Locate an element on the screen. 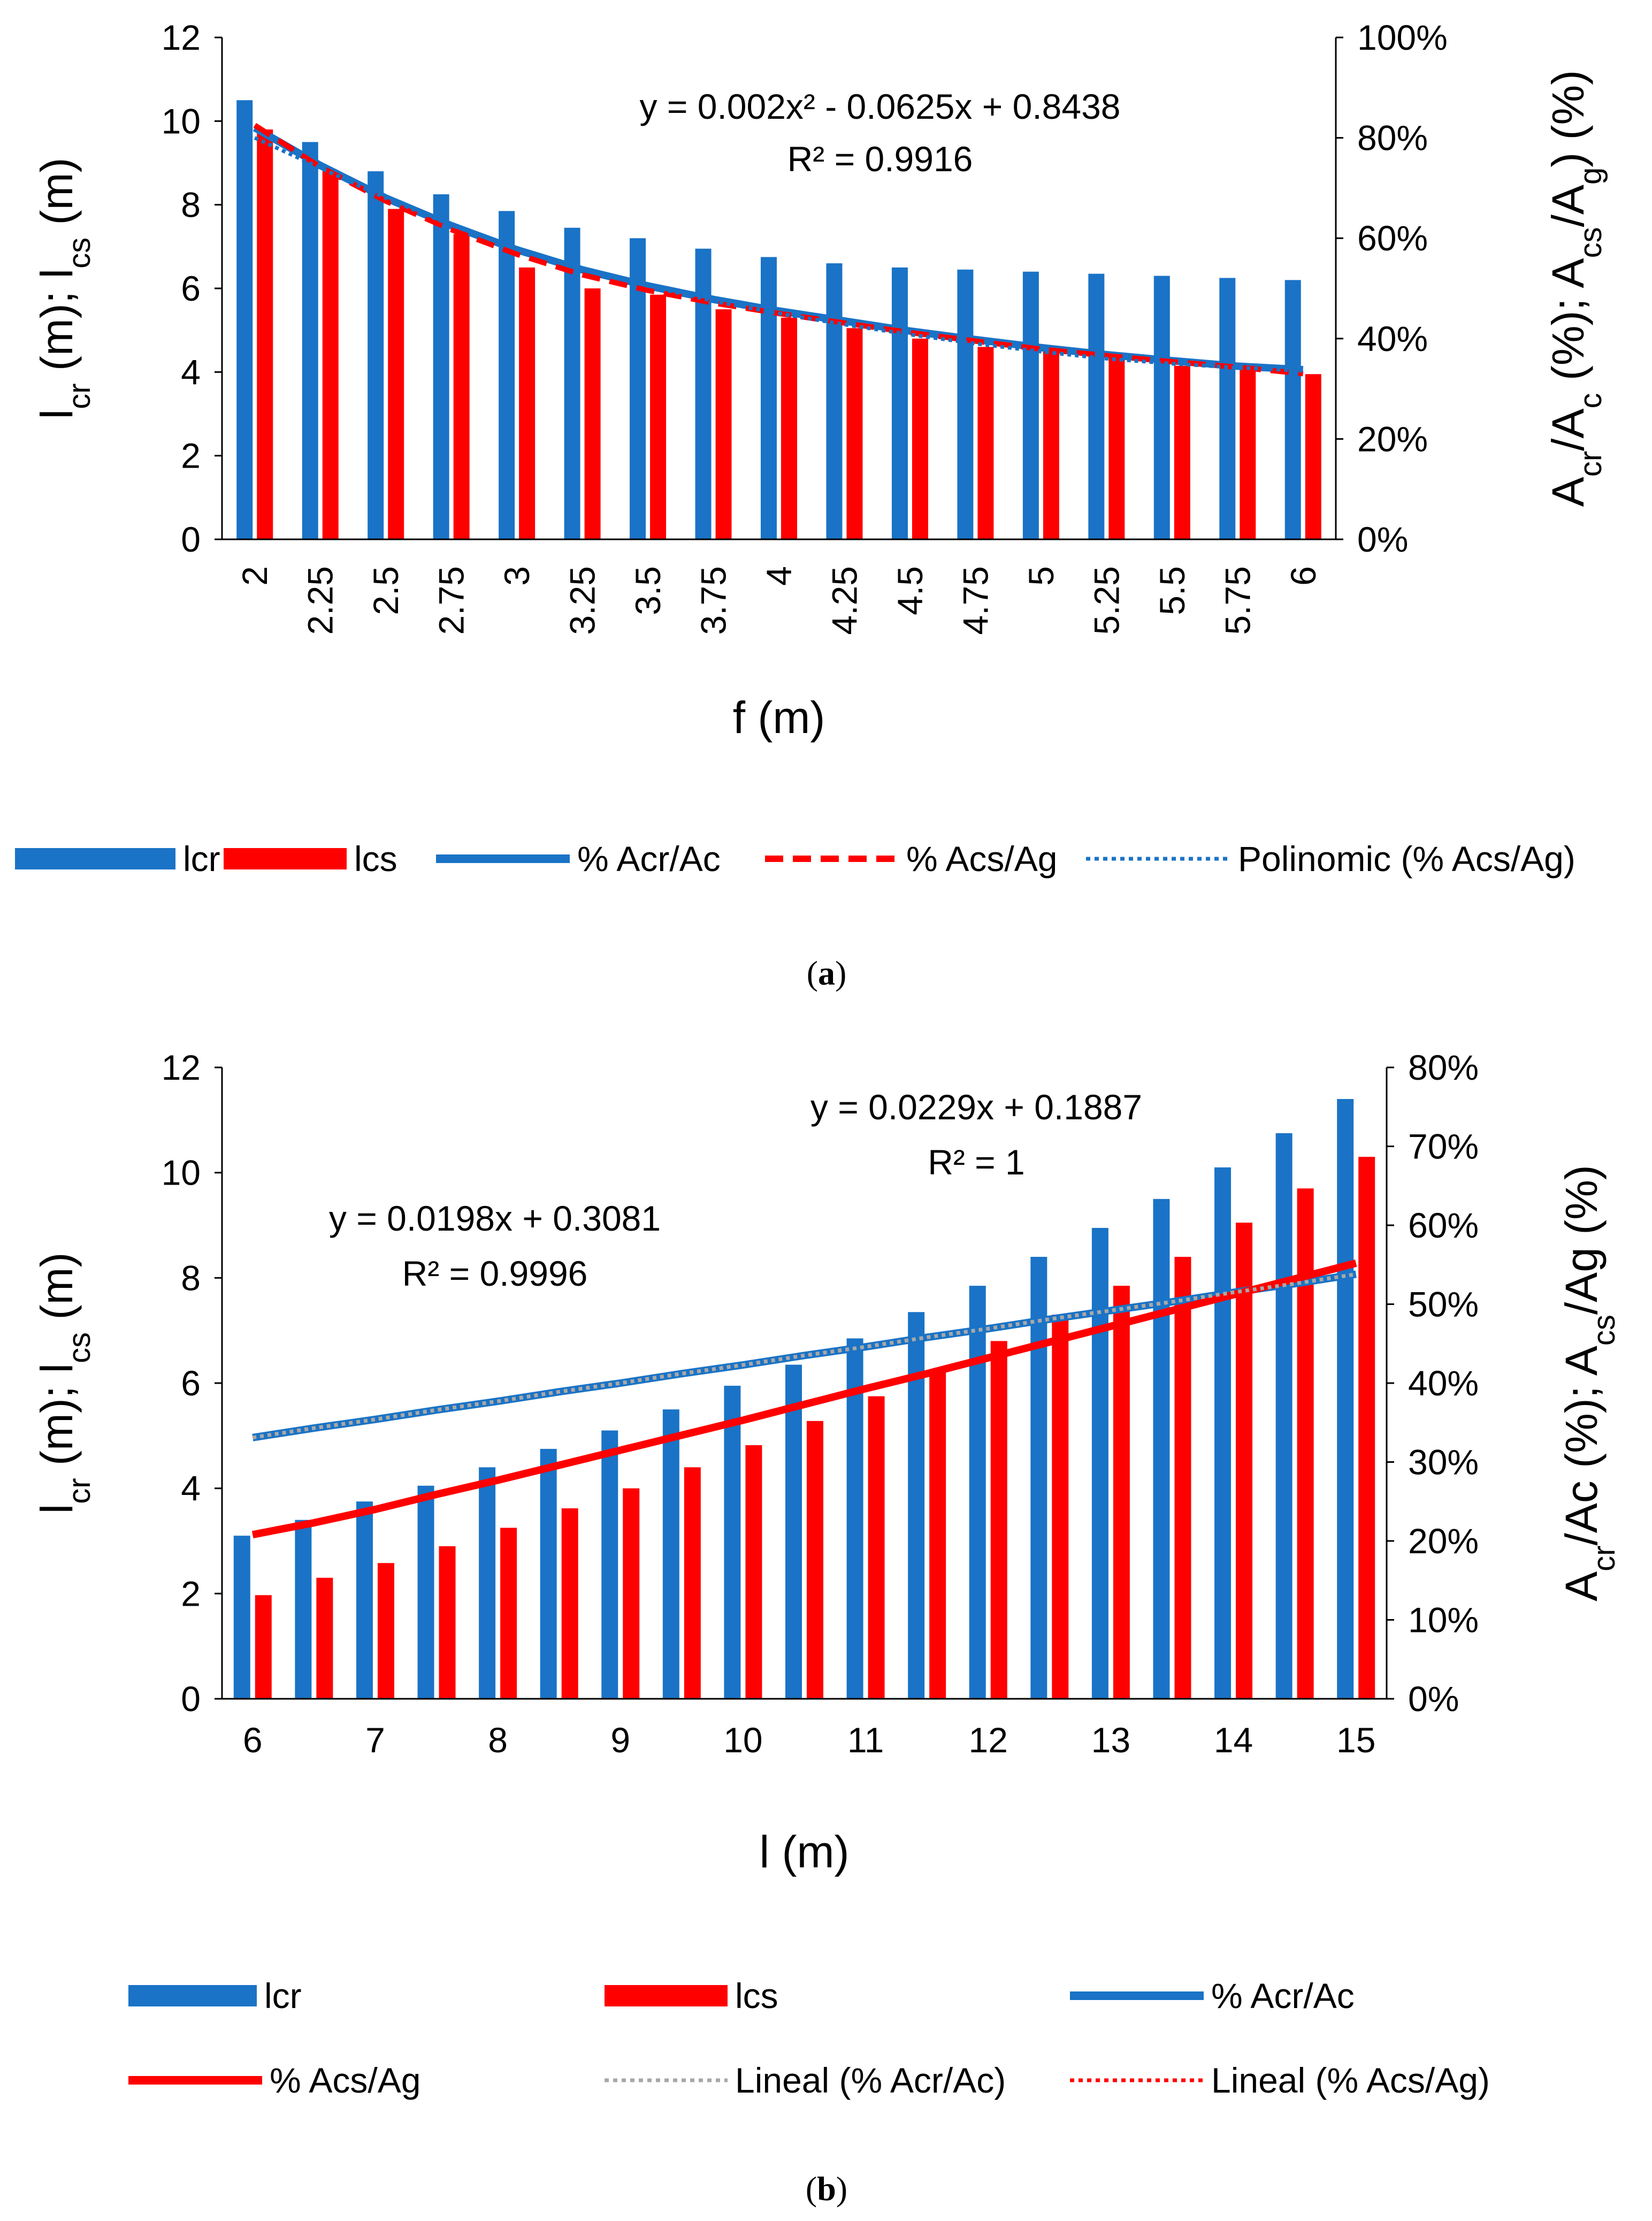 This screenshot has width=1652, height=2221. line-polinomic-acs-ag- is located at coordinates (778, 255).